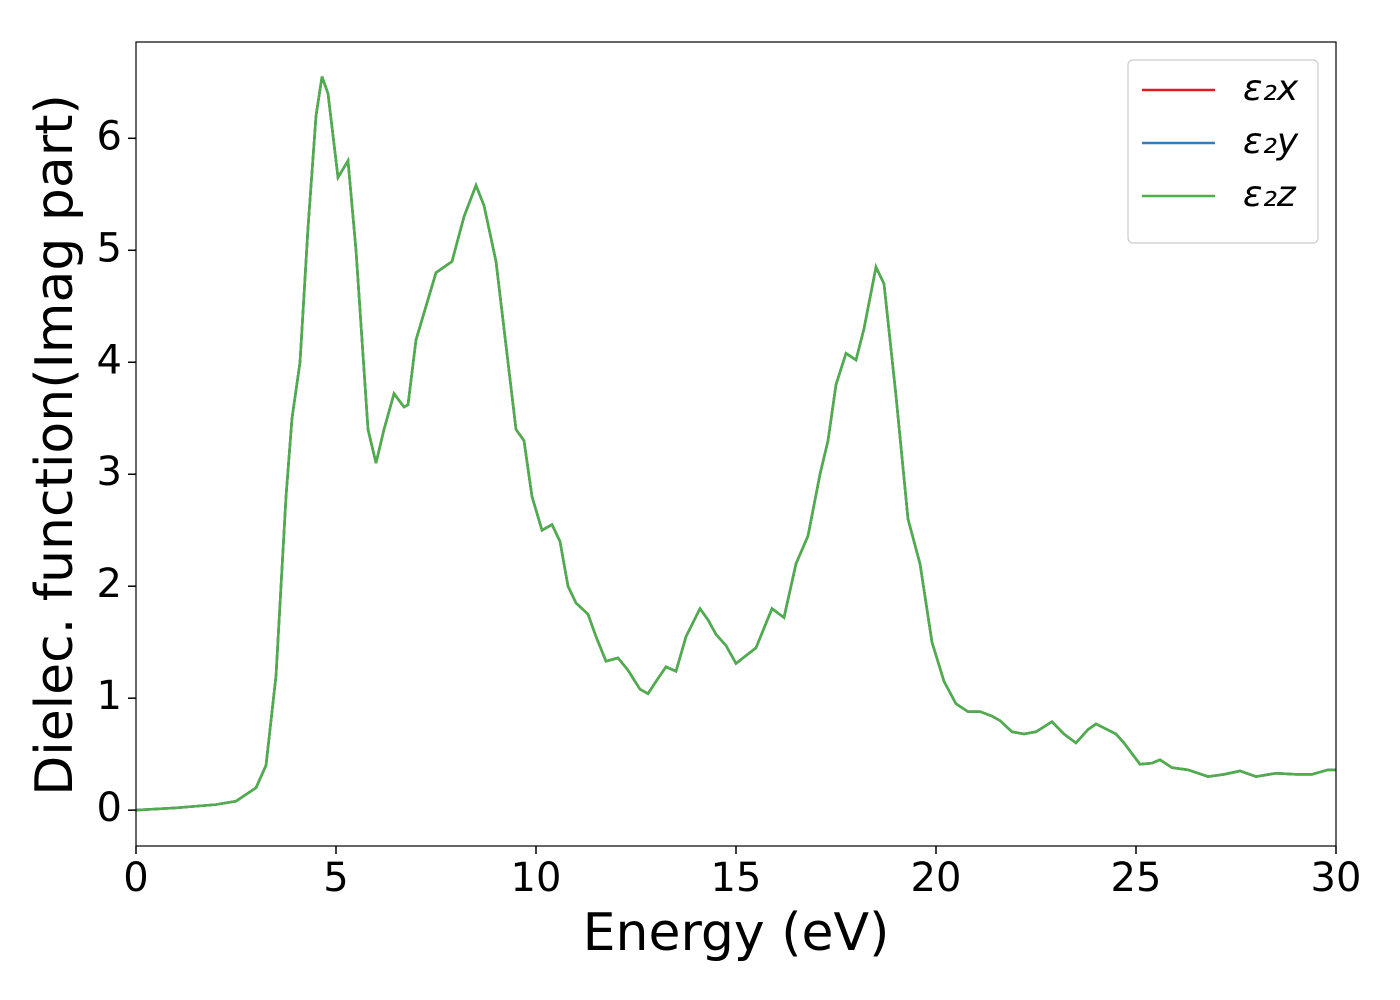  I want to click on legend-label: ε₂x, so click(1271, 88).